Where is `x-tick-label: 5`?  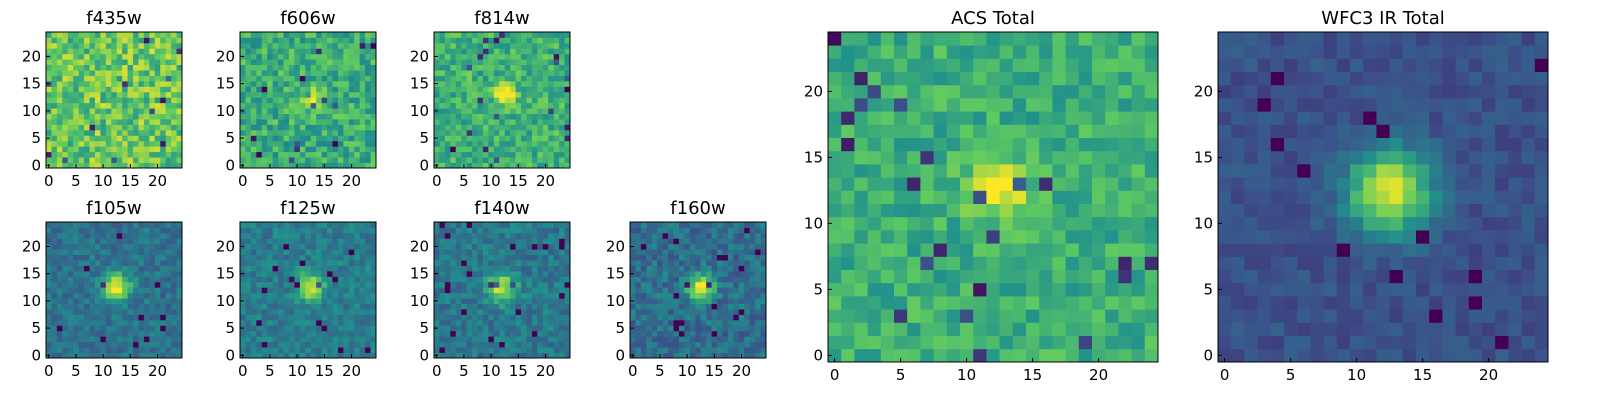
x-tick-label: 5 is located at coordinates (464, 371).